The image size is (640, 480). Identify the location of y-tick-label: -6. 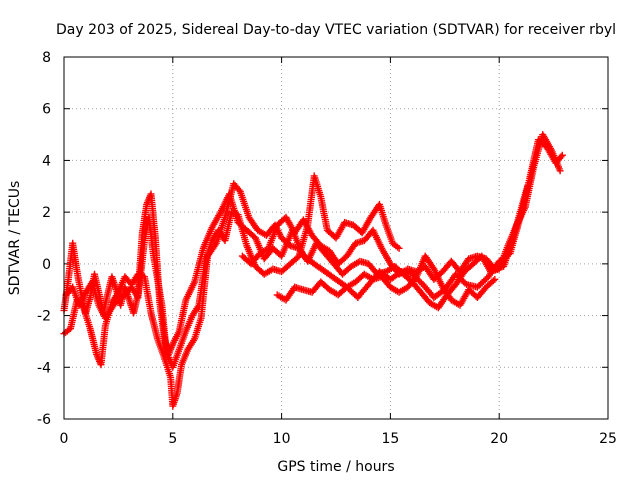
(44, 420).